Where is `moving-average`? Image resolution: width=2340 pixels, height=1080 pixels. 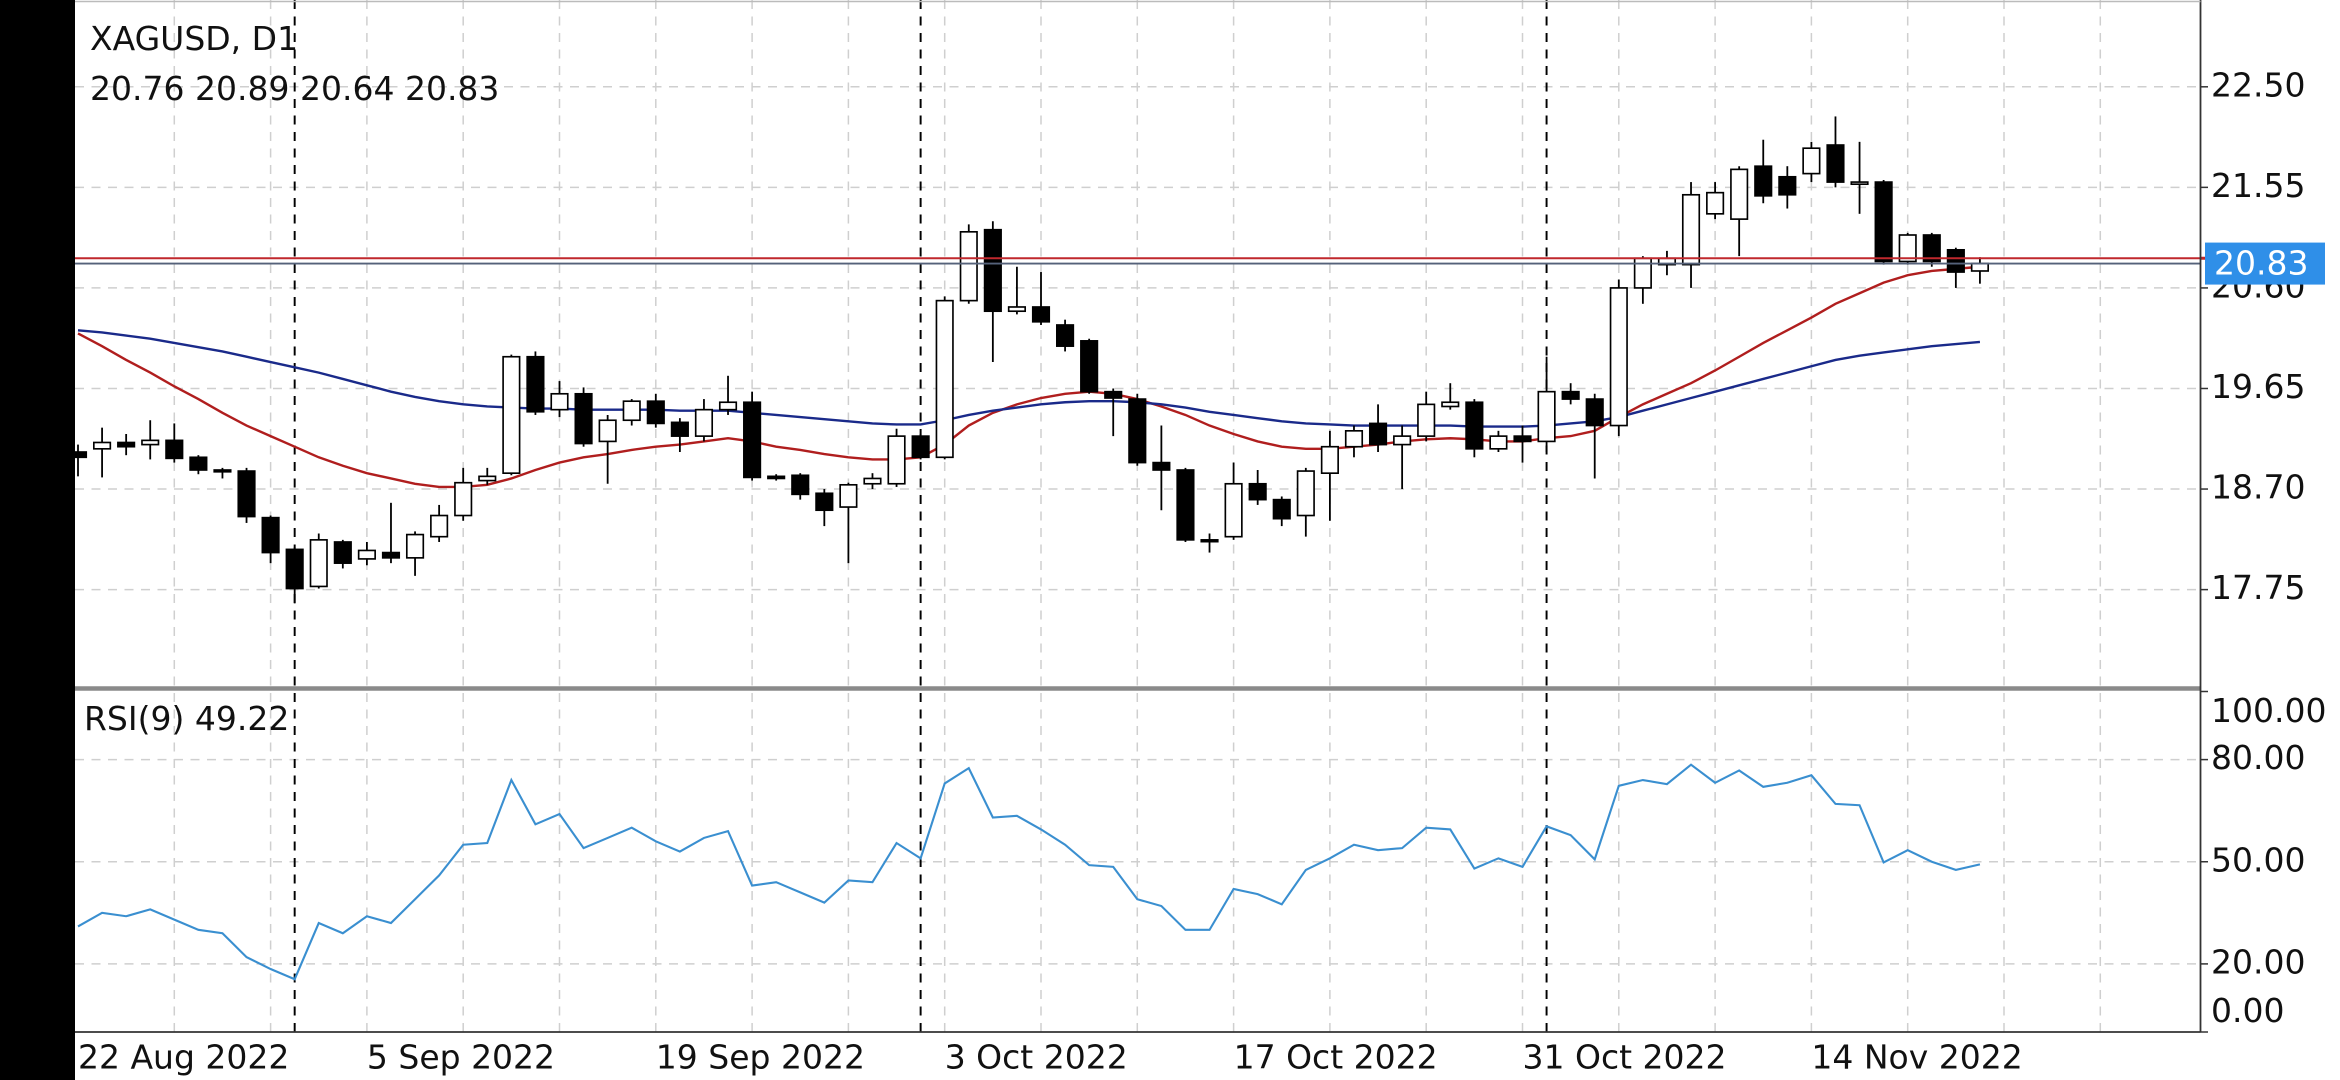 moving-average is located at coordinates (1029, 378).